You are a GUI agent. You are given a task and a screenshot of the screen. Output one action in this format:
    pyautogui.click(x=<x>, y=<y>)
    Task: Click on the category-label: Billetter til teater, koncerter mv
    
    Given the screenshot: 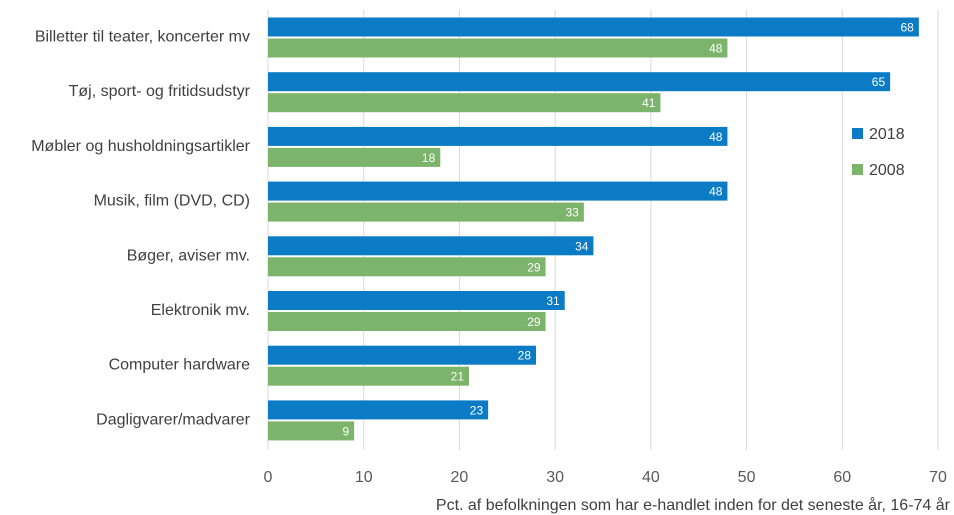 What is the action you would take?
    pyautogui.click(x=142, y=37)
    